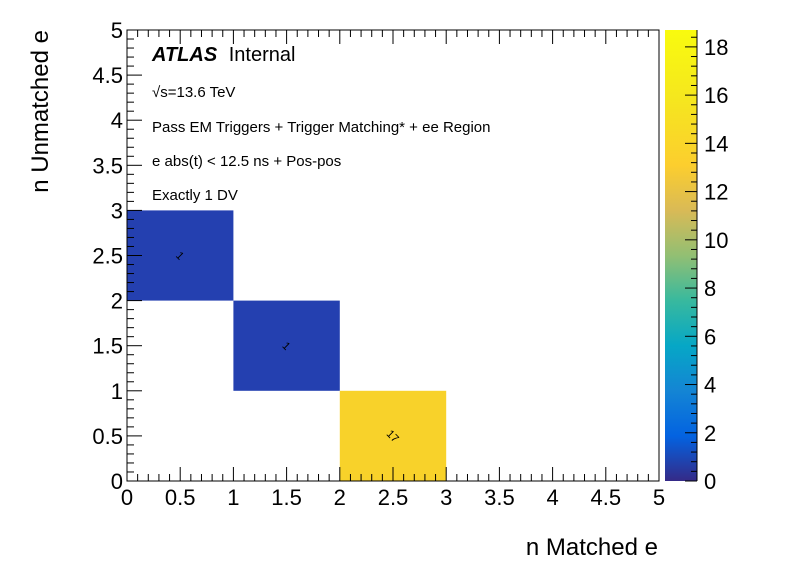 This screenshot has height=572, width=796. Describe the element at coordinates (716, 240) in the screenshot. I see `z-tick-label: 10` at that location.